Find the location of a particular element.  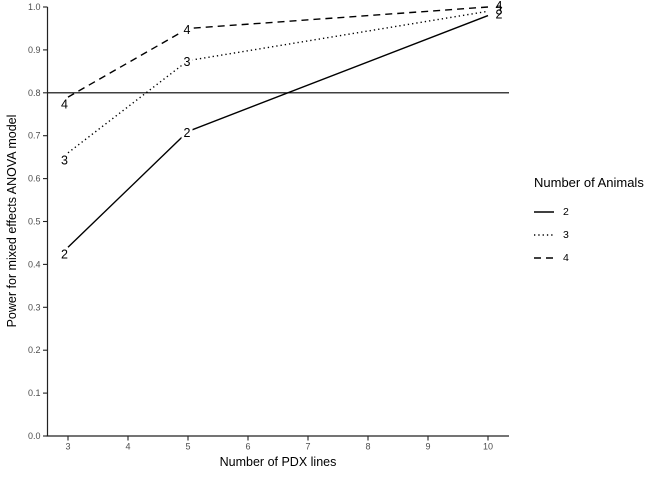

y-axis-title: Power for mixed effects ANOVA model is located at coordinates (12, 221).